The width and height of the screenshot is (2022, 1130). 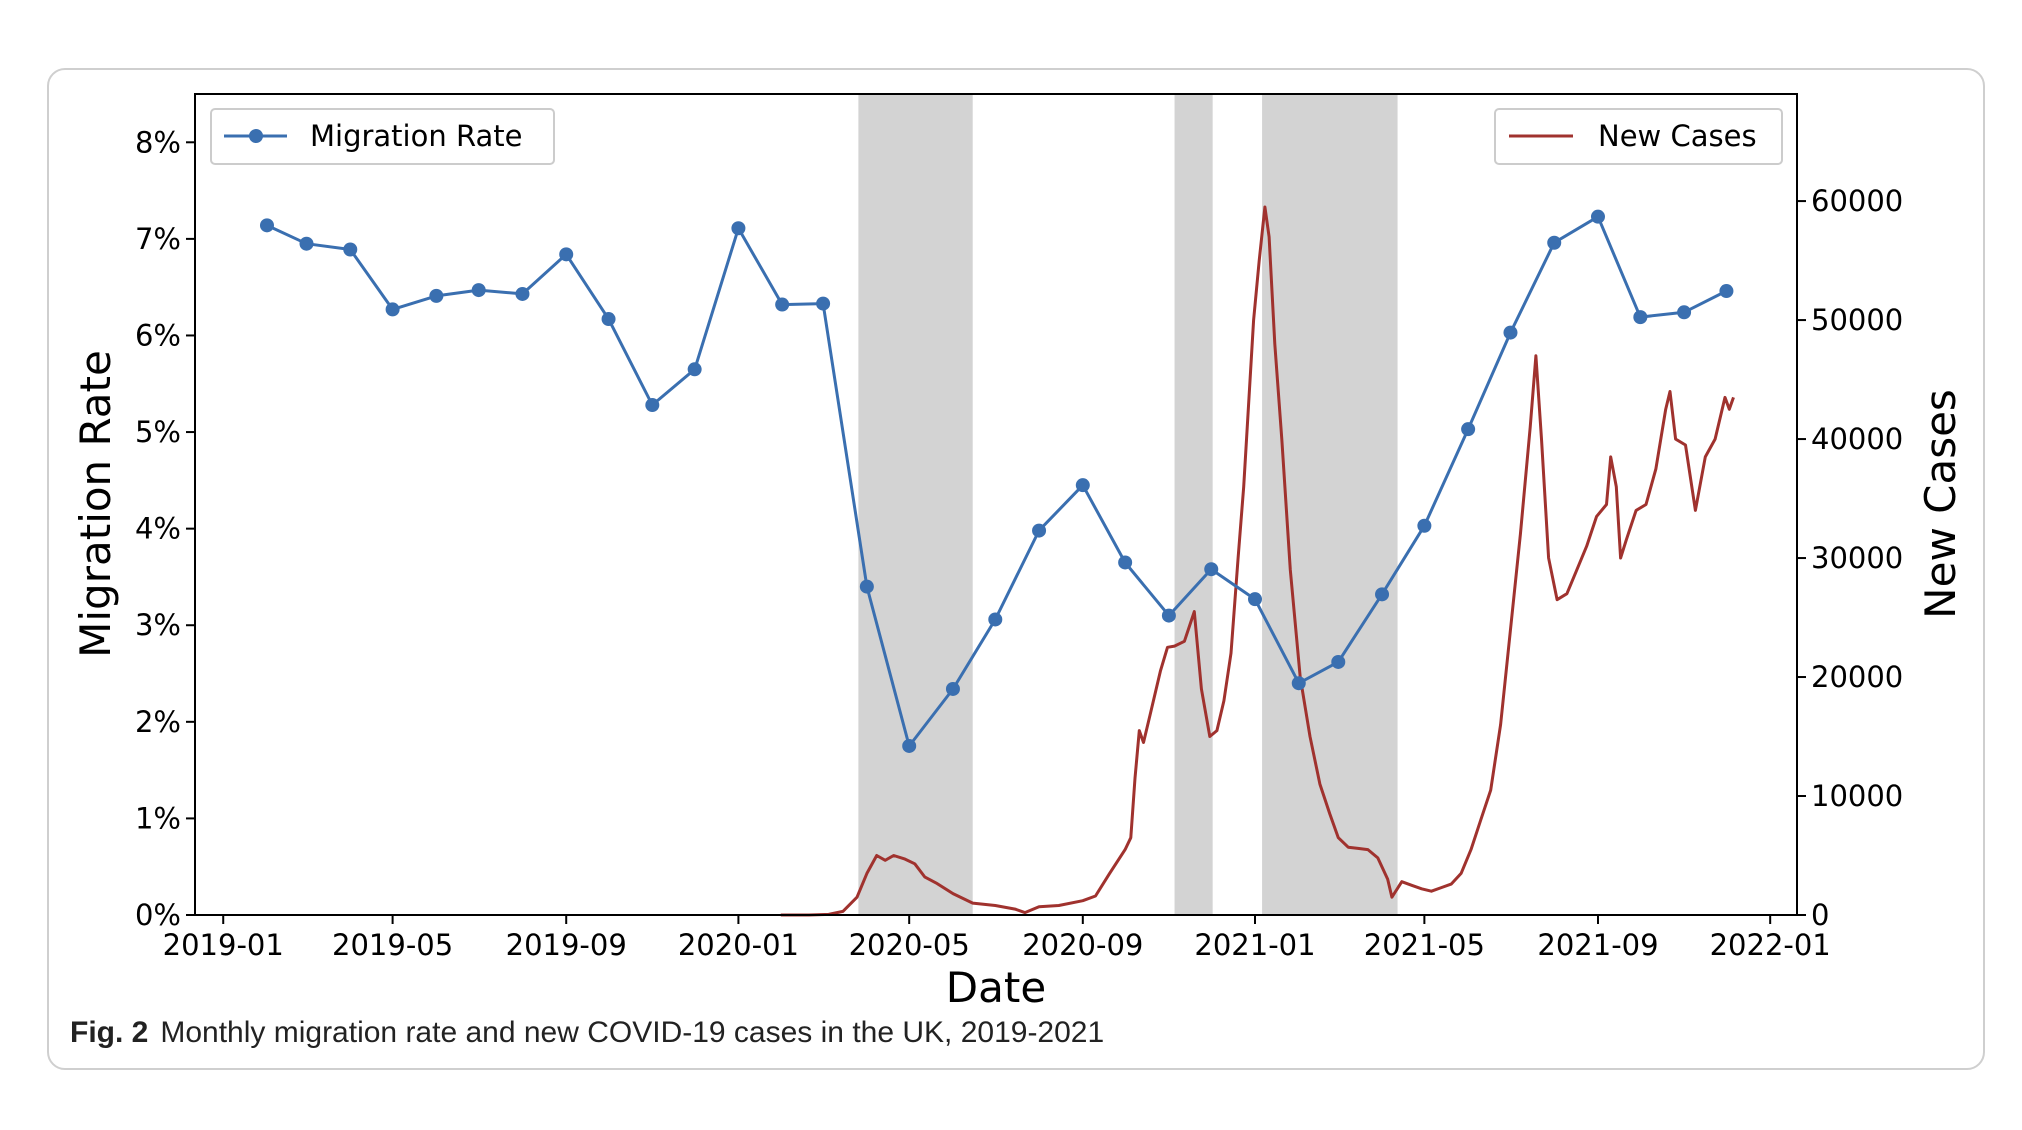 I want to click on x-tick-label: 2021-05, so click(x=1424, y=945).